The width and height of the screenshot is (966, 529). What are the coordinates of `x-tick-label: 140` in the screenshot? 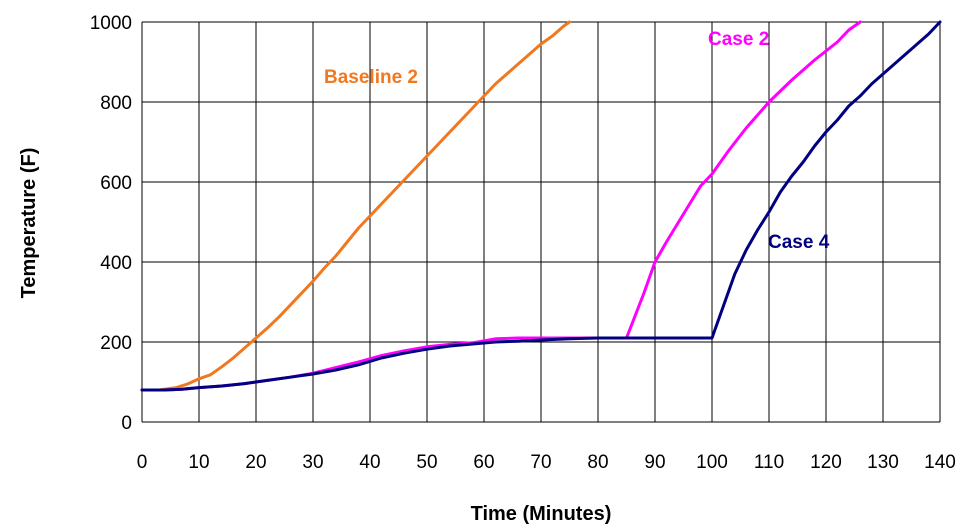 It's located at (940, 462).